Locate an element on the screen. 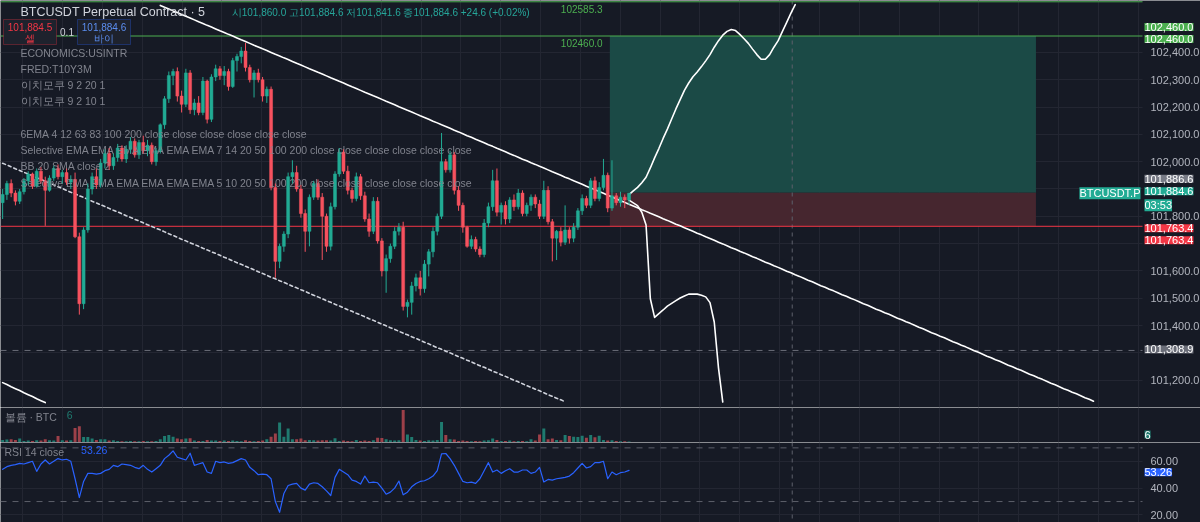 This screenshot has height=522, width=1200. text: 101,886.6 is located at coordinates (1169, 178).